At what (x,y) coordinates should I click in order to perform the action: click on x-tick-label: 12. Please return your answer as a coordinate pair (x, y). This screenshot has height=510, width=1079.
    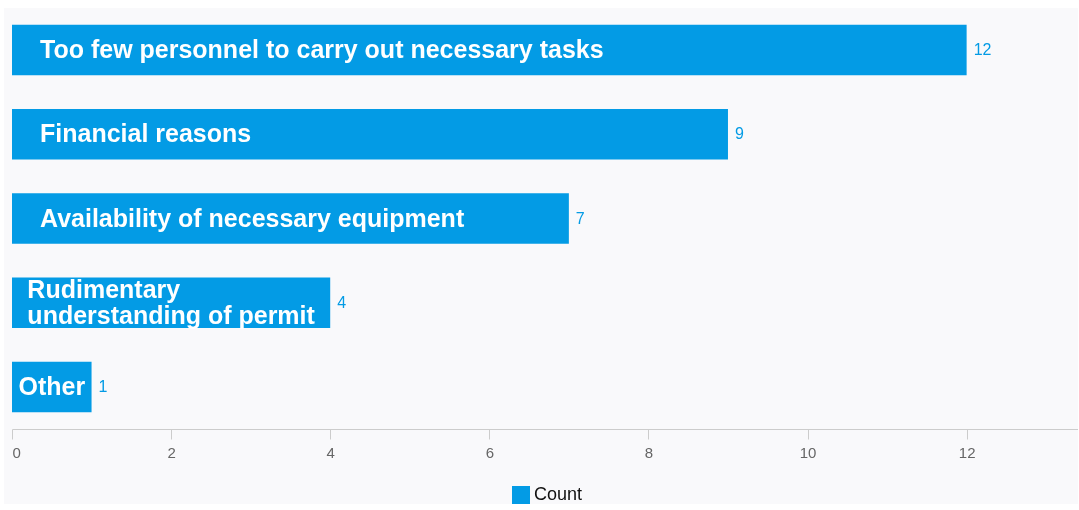
    Looking at the image, I should click on (967, 452).